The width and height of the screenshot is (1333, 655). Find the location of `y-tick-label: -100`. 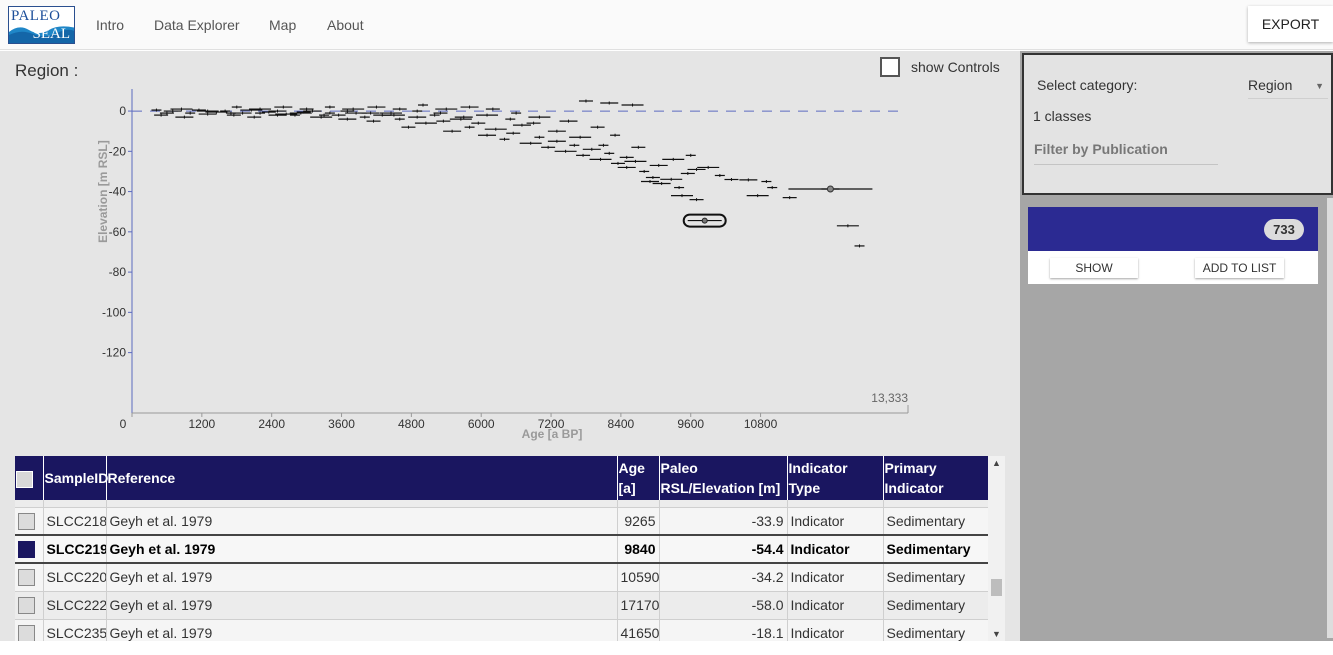

y-tick-label: -100 is located at coordinates (114, 312).